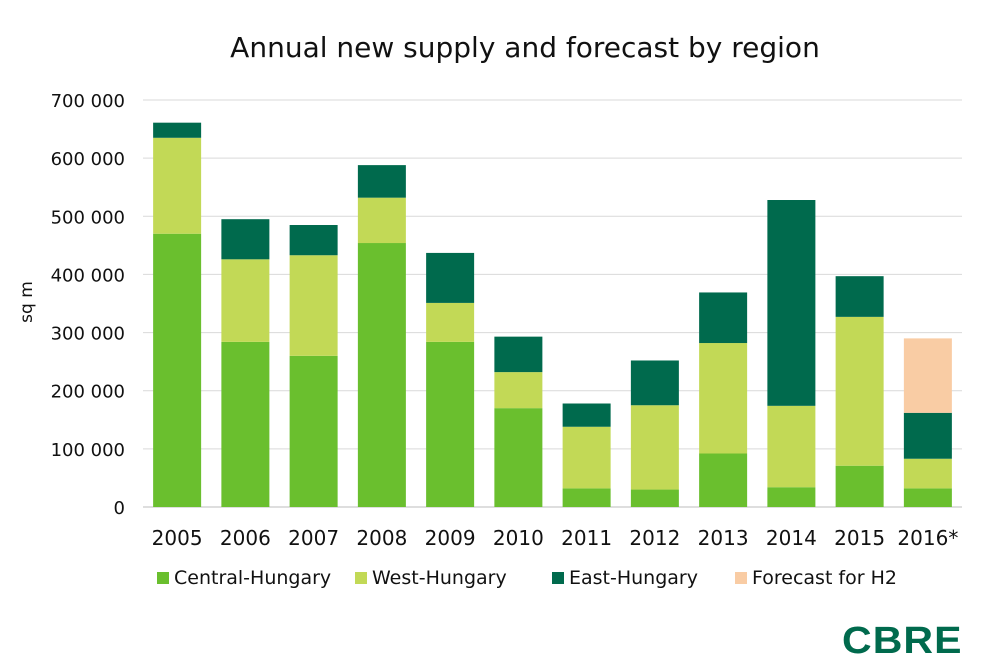 This screenshot has height=670, width=1006. I want to click on chart-title: Annual new supply and forecast by region, so click(525, 47).